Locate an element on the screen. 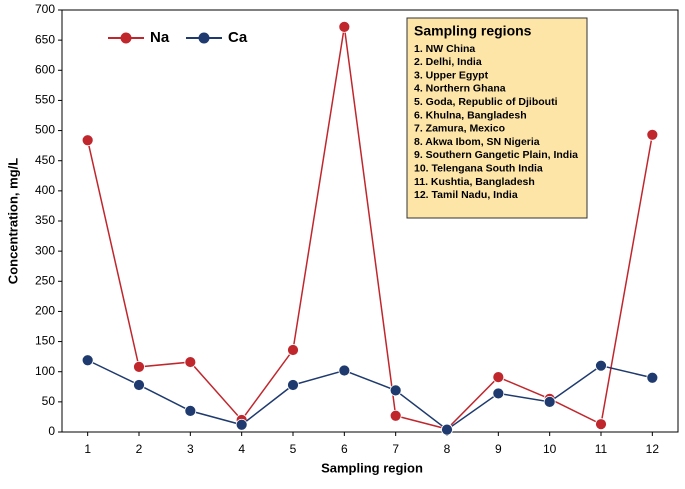 The width and height of the screenshot is (685, 489). regions-box is located at coordinates (497, 118).